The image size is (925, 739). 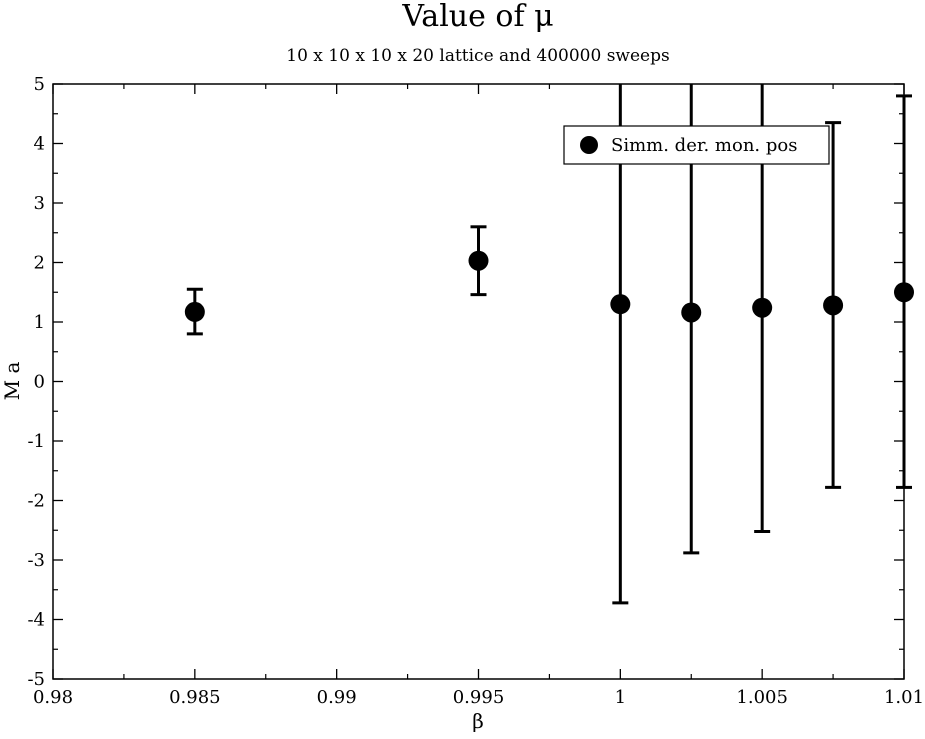 What do you see at coordinates (479, 697) in the screenshot?
I see `x-tick-label: 0.995` at bounding box center [479, 697].